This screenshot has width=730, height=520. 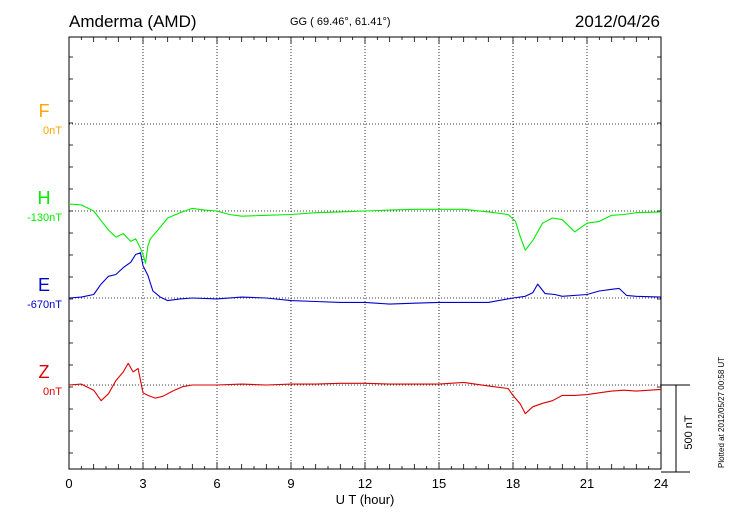 What do you see at coordinates (689, 432) in the screenshot?
I see `scale-bar-label: 500 nT` at bounding box center [689, 432].